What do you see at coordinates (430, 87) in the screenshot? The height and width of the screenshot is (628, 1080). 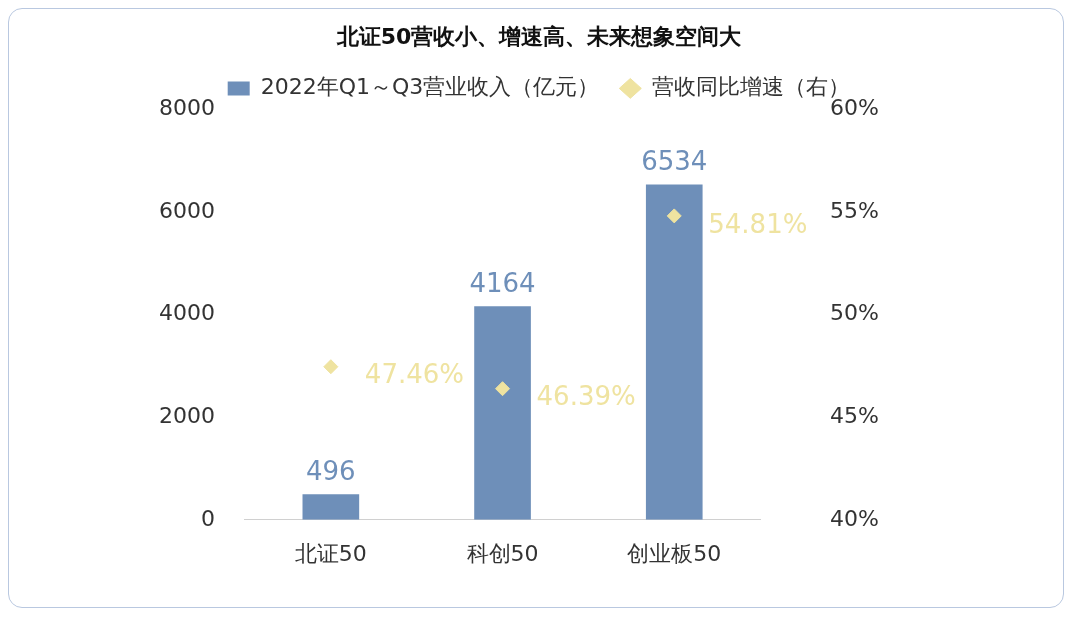 I see `legend-label: 2022年Q1～Q3营业收入（亿元）` at bounding box center [430, 87].